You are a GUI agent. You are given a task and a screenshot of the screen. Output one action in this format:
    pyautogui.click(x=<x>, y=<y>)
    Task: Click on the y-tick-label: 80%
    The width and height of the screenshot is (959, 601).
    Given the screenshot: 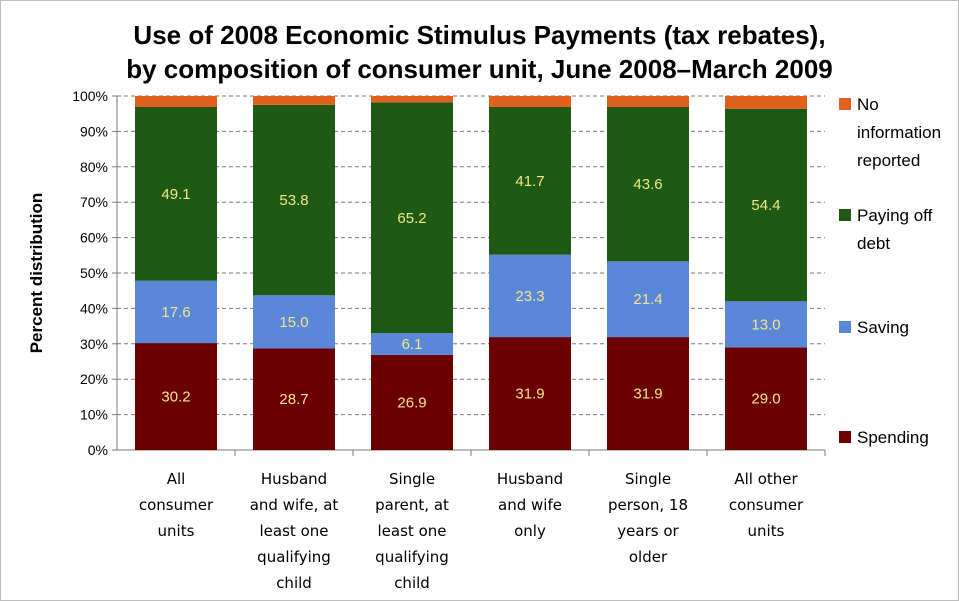 What is the action you would take?
    pyautogui.click(x=94, y=167)
    